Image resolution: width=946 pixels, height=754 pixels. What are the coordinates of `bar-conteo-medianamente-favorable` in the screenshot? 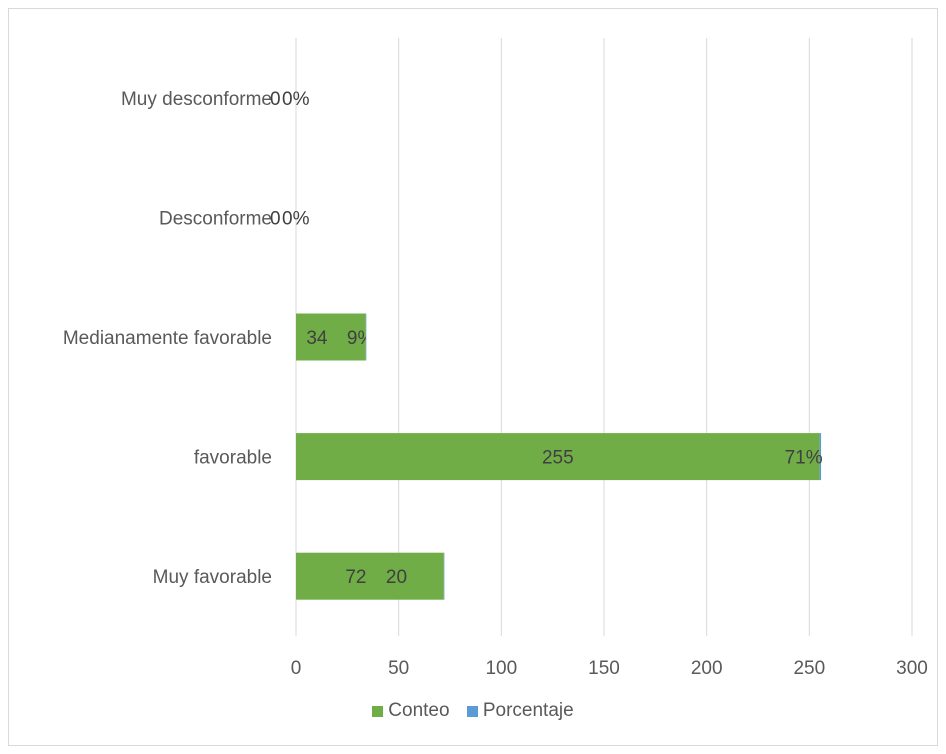 It's located at (331, 337).